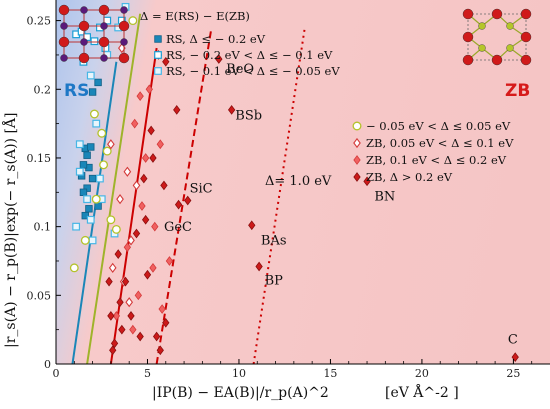 The height and width of the screenshot is (409, 550). I want to click on legend-item-label: ZB, Δ > 0.2 eV, so click(409, 177).